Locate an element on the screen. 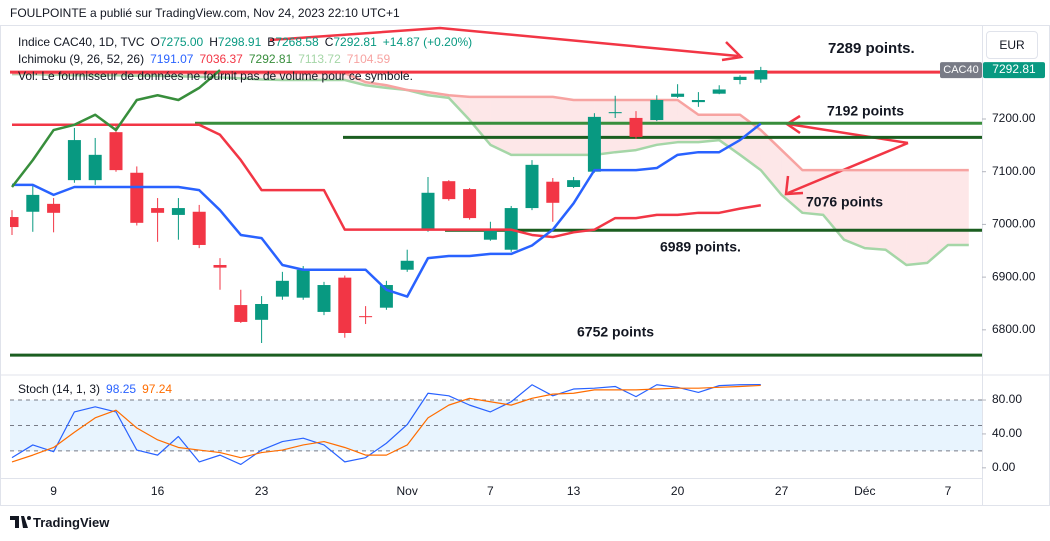 The height and width of the screenshot is (541, 1050). ohlc-item: H7298.91 is located at coordinates (235, 42).